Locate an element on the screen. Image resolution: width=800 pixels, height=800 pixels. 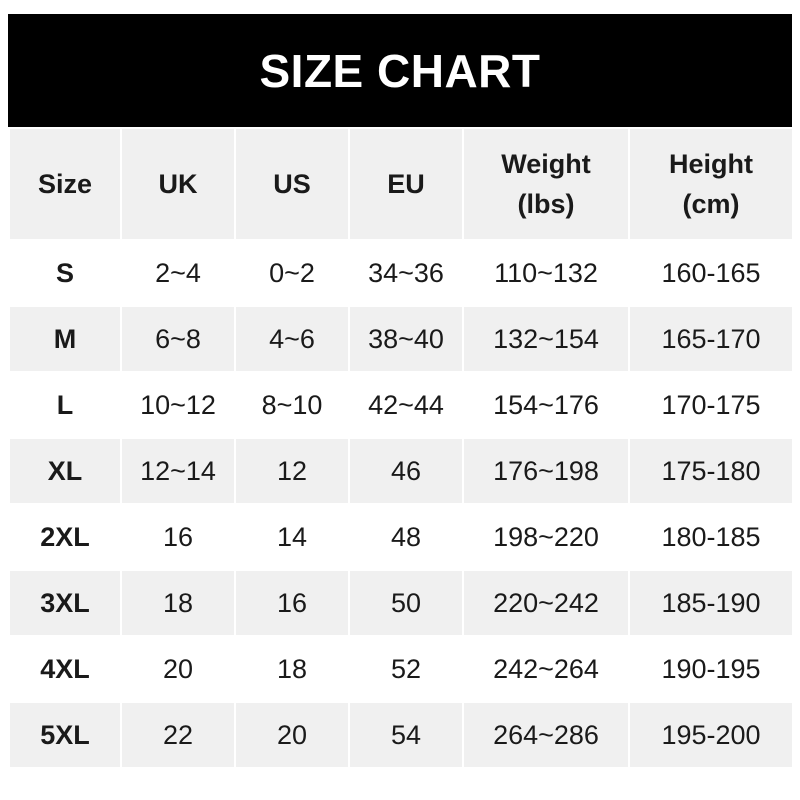
value-cell: 54 is located at coordinates (406, 735).